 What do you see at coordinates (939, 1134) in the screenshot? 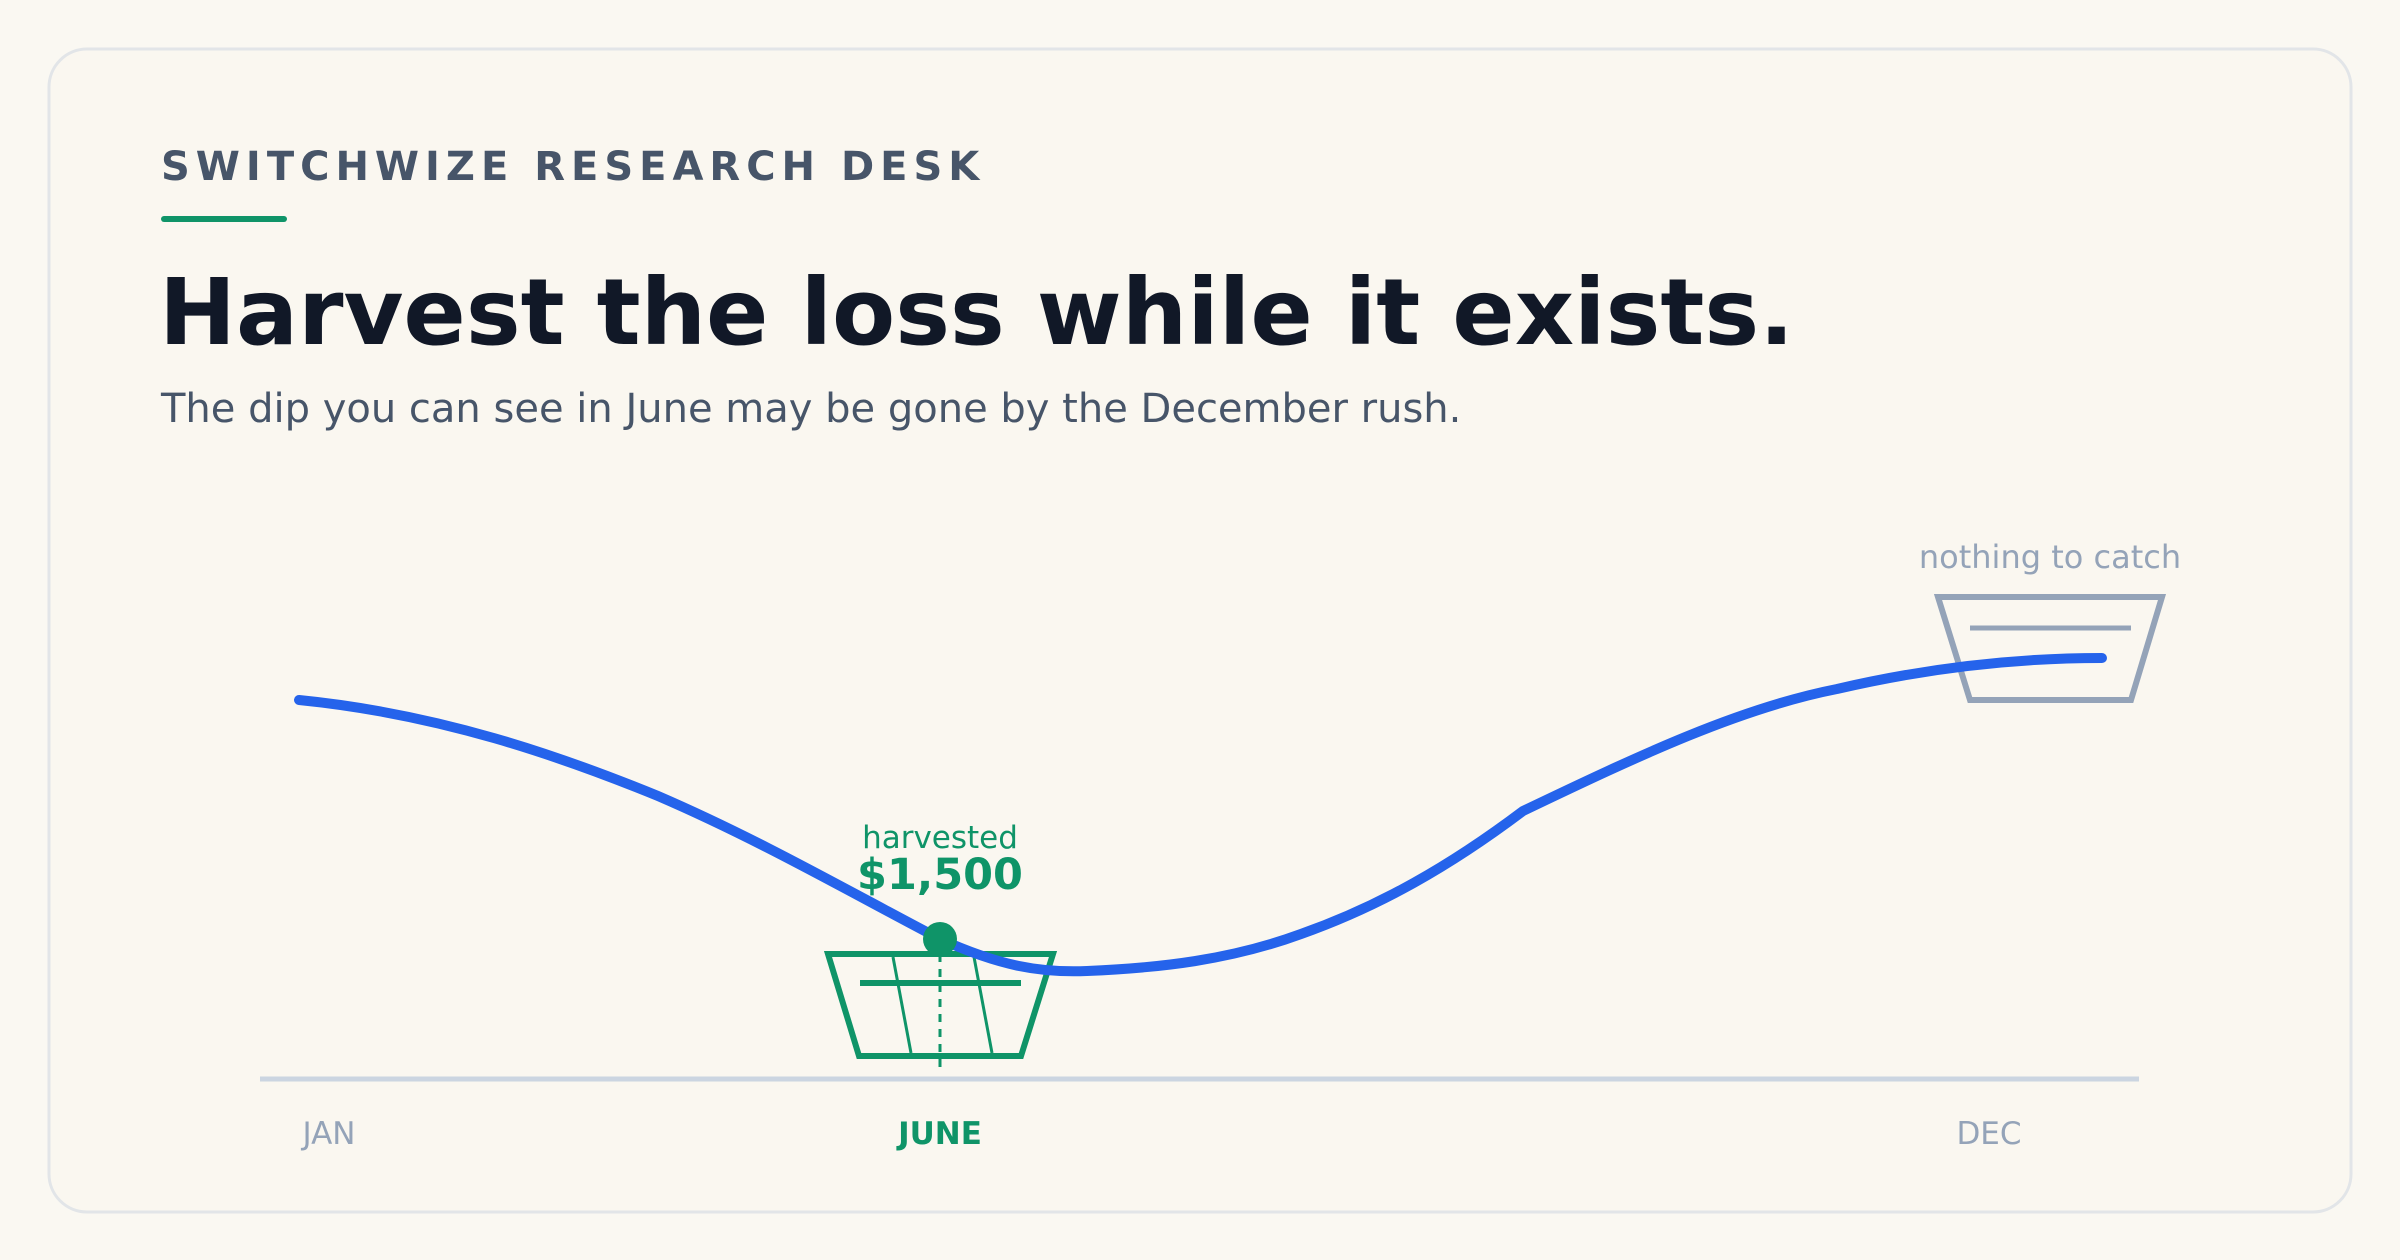
I see `month-label: JUNE` at bounding box center [939, 1134].